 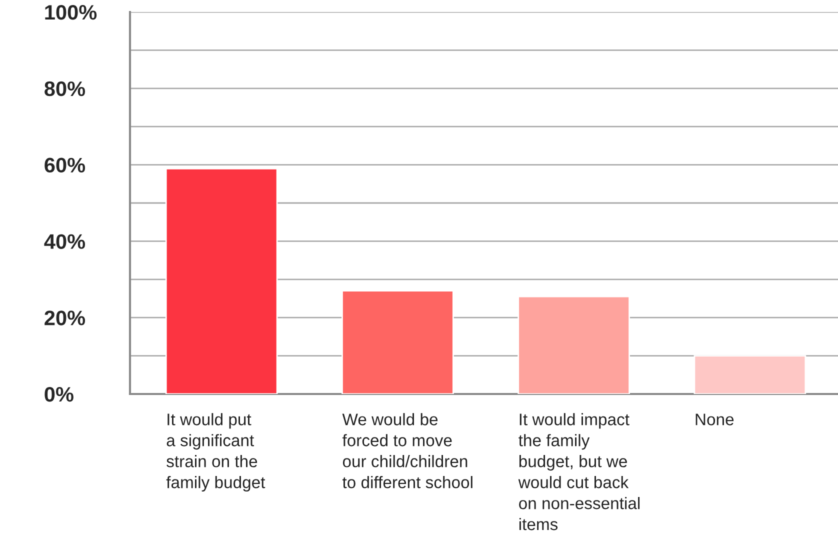 What do you see at coordinates (65, 241) in the screenshot?
I see `y-tick-label: 40%` at bounding box center [65, 241].